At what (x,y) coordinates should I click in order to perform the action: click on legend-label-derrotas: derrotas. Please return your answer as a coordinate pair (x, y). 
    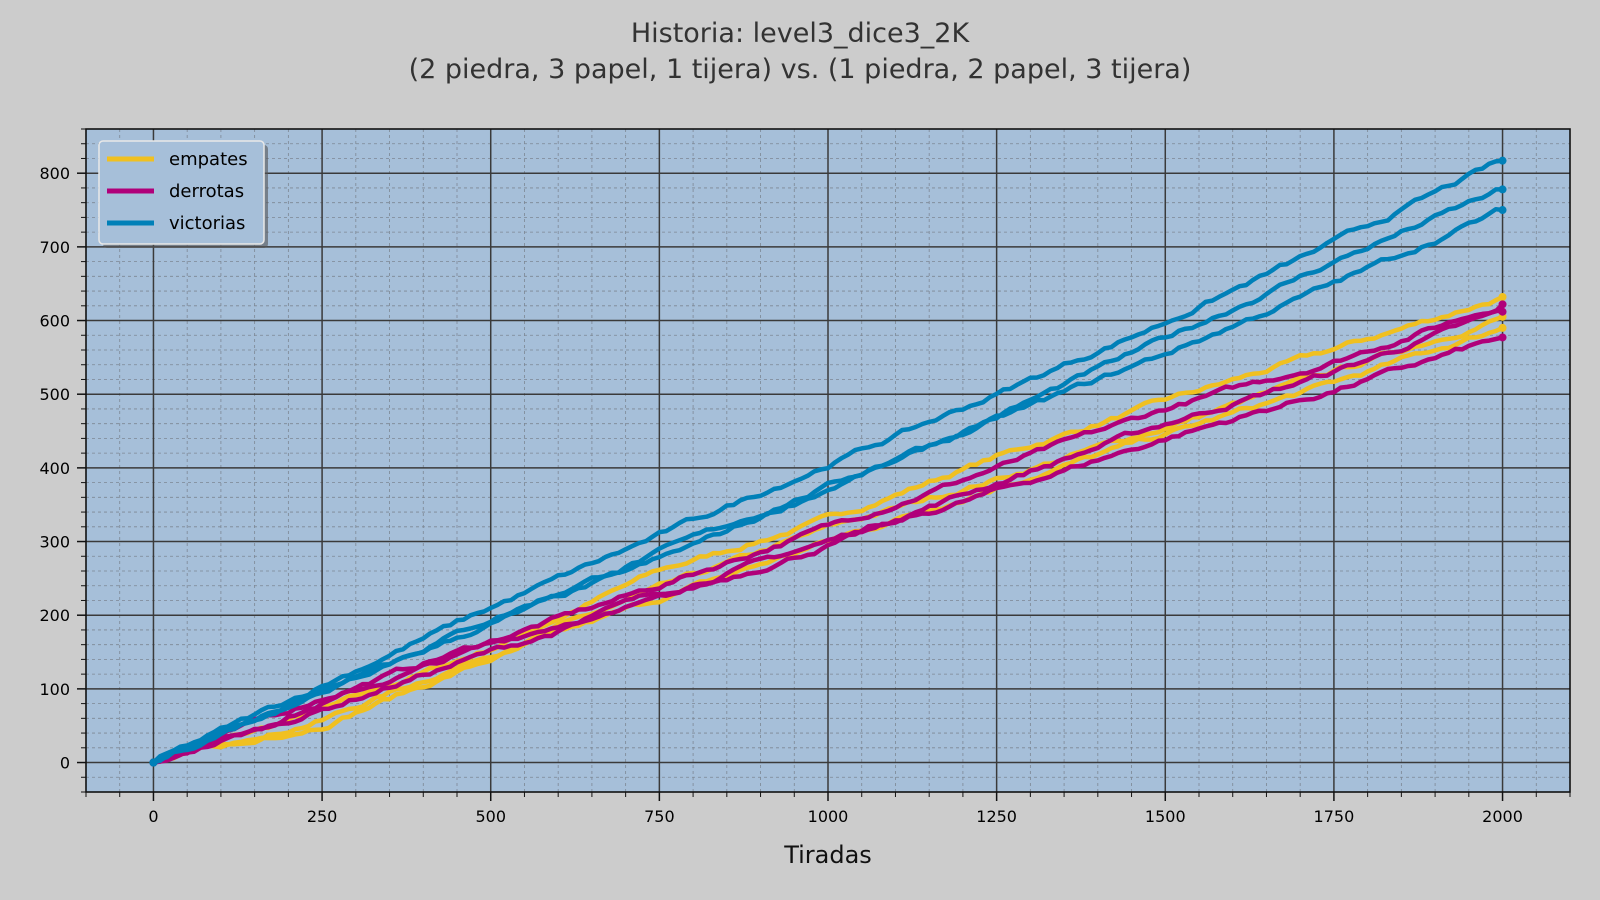
    Looking at the image, I should click on (206, 191).